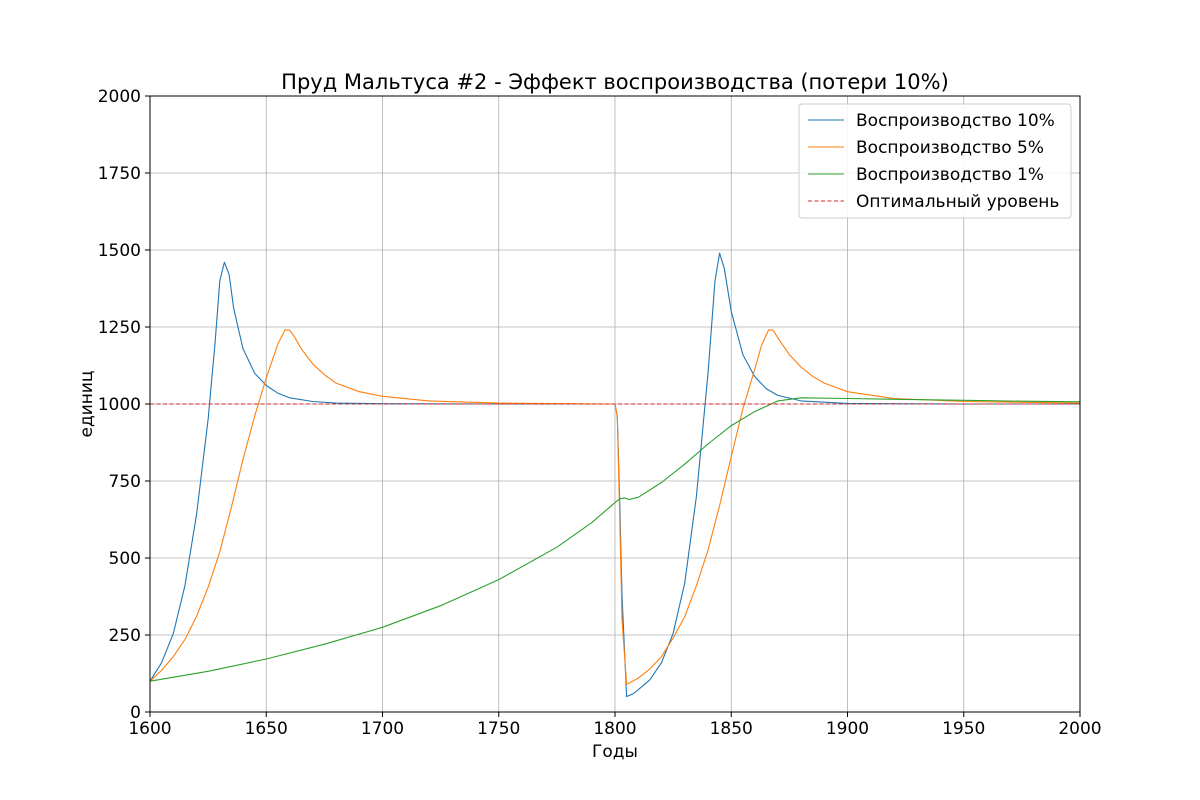  I want to click on x-tick-label: 2000, so click(1079, 729).